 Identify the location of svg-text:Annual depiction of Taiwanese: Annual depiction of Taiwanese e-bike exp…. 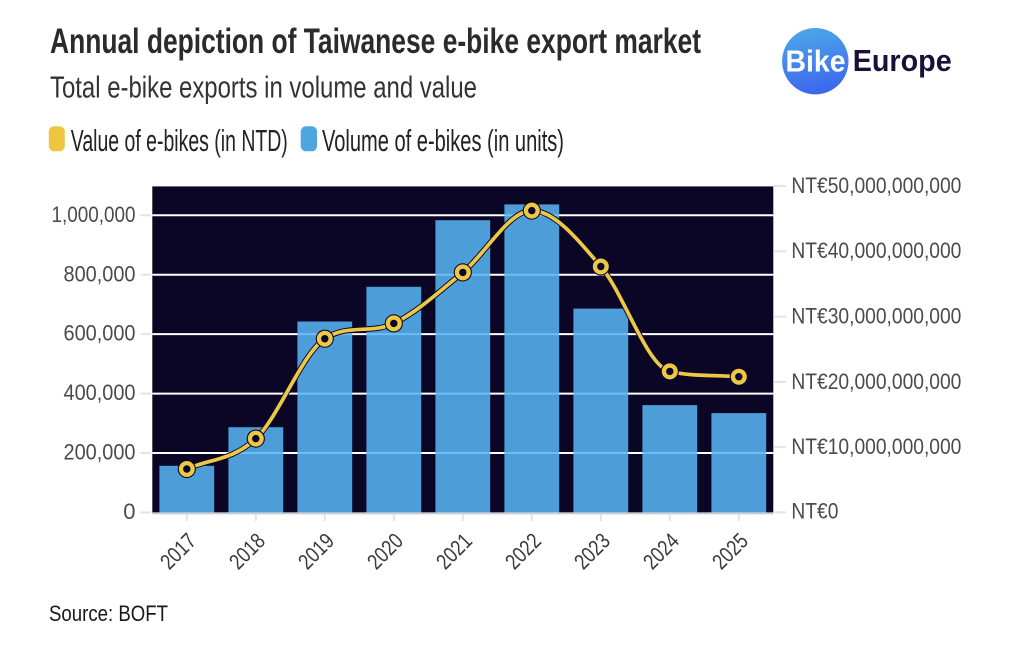
(375, 41).